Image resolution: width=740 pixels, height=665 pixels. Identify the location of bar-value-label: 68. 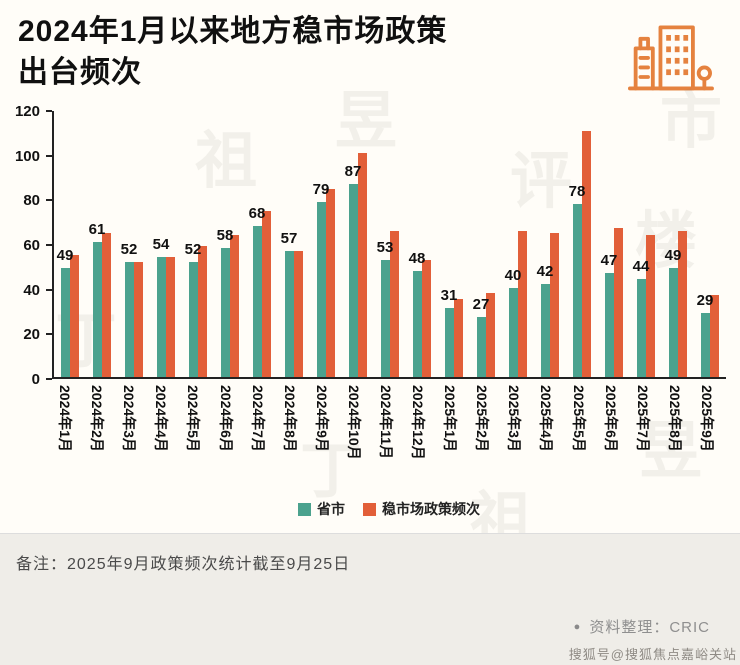
(257, 214).